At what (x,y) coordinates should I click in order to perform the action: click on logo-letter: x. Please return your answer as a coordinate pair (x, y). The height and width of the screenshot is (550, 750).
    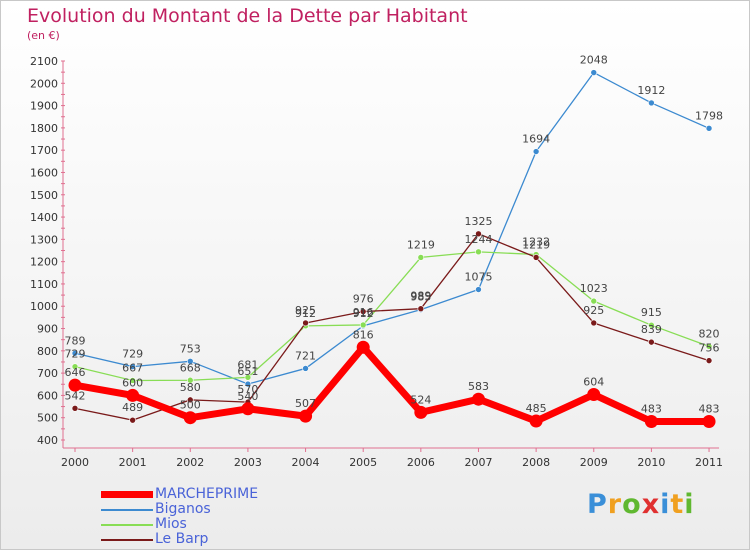
    Looking at the image, I should click on (651, 504).